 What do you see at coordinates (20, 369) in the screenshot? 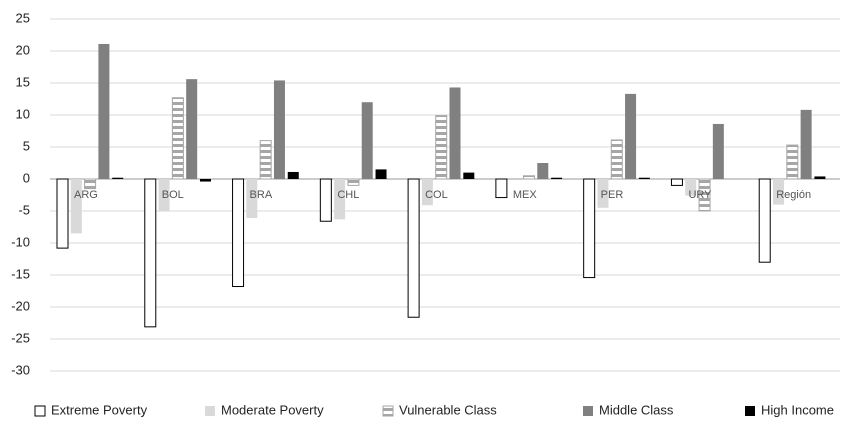
I see `y-tick-label: -30` at bounding box center [20, 369].